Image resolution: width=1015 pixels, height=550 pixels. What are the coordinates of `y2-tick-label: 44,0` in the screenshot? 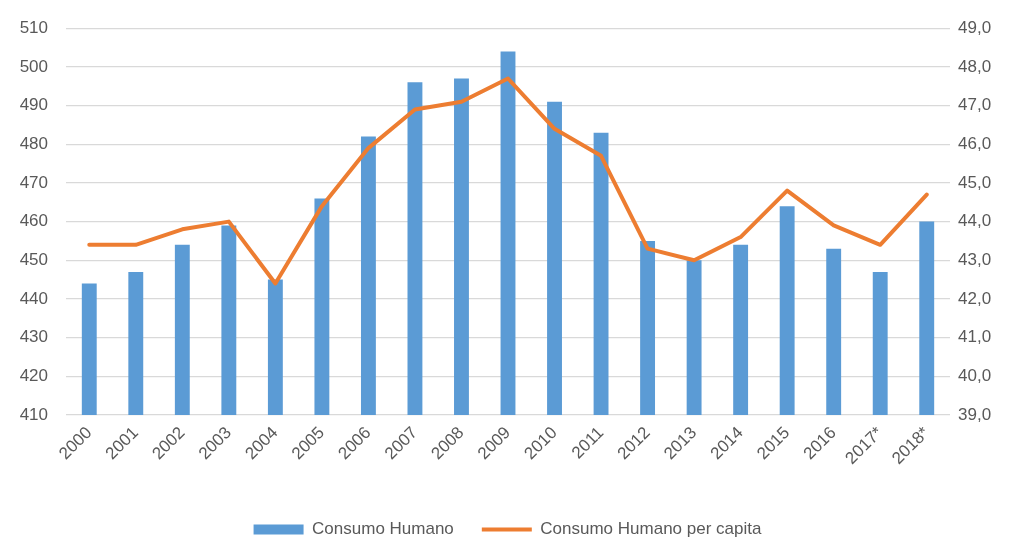 It's located at (975, 221).